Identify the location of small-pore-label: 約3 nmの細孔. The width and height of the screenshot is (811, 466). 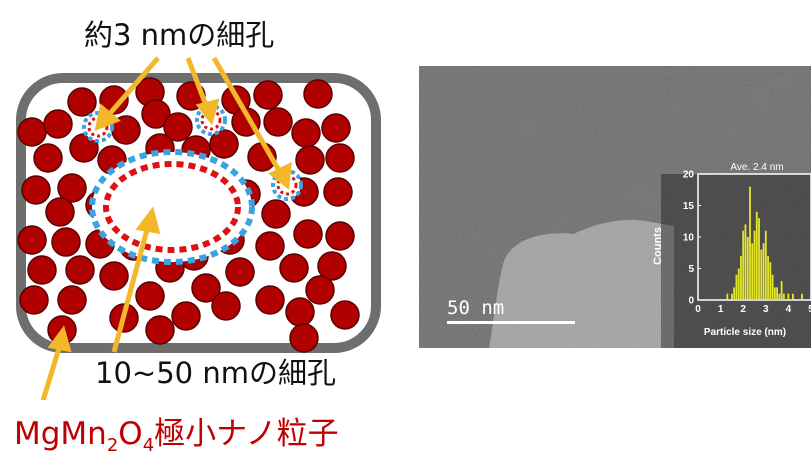
(179, 35).